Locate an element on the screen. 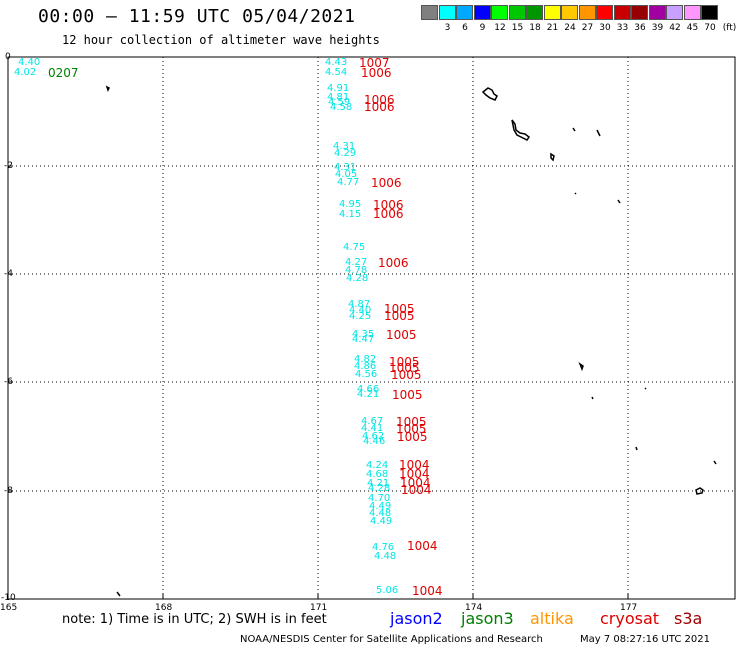  swh-label: 4.87 is located at coordinates (359, 304).